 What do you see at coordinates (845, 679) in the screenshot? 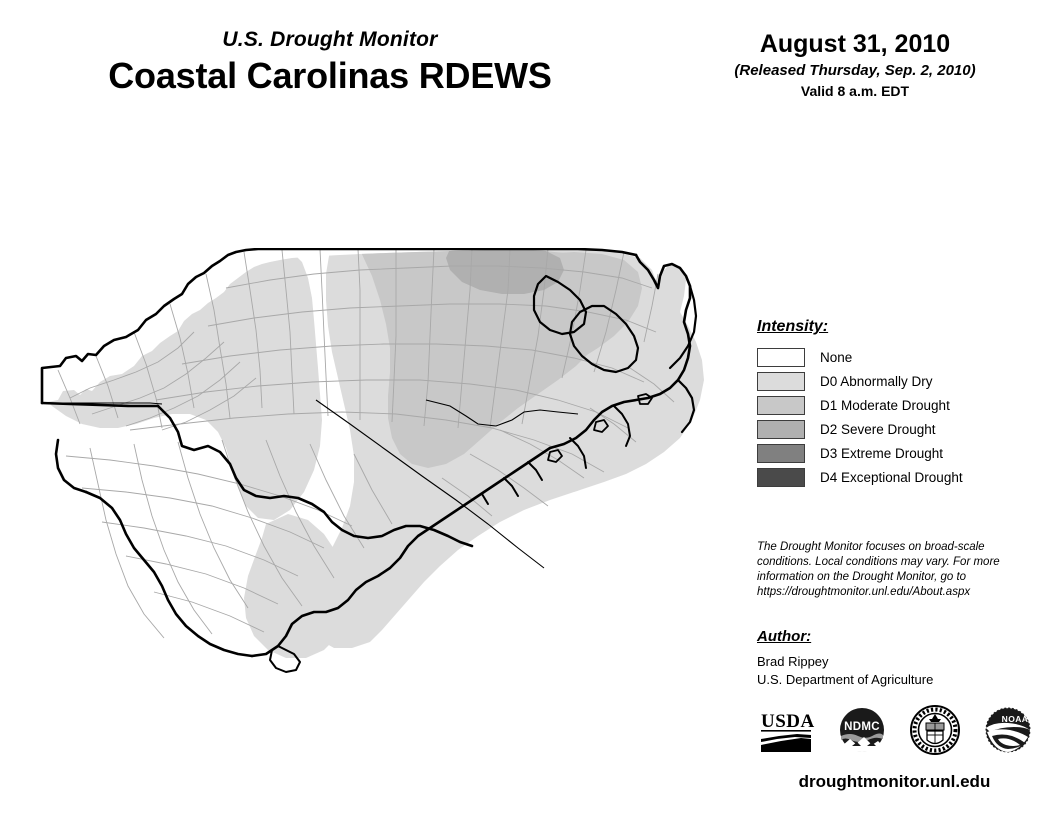
I see `author-affiliation: U.S. Department of Agriculture` at bounding box center [845, 679].